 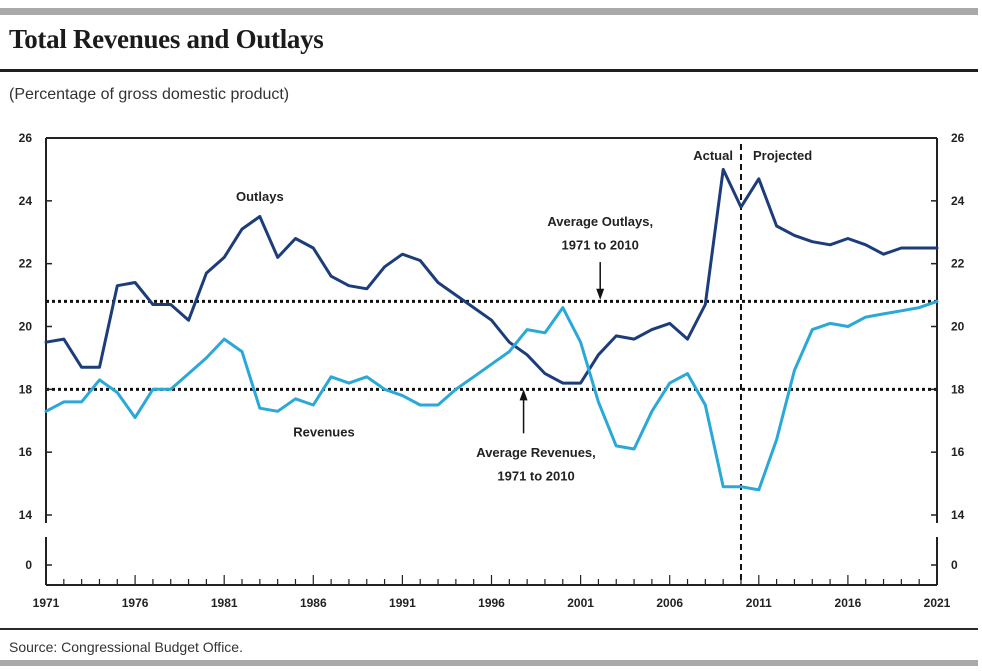 What do you see at coordinates (535, 452) in the screenshot?
I see `average-revenues-label-line1: Average Revenues,` at bounding box center [535, 452].